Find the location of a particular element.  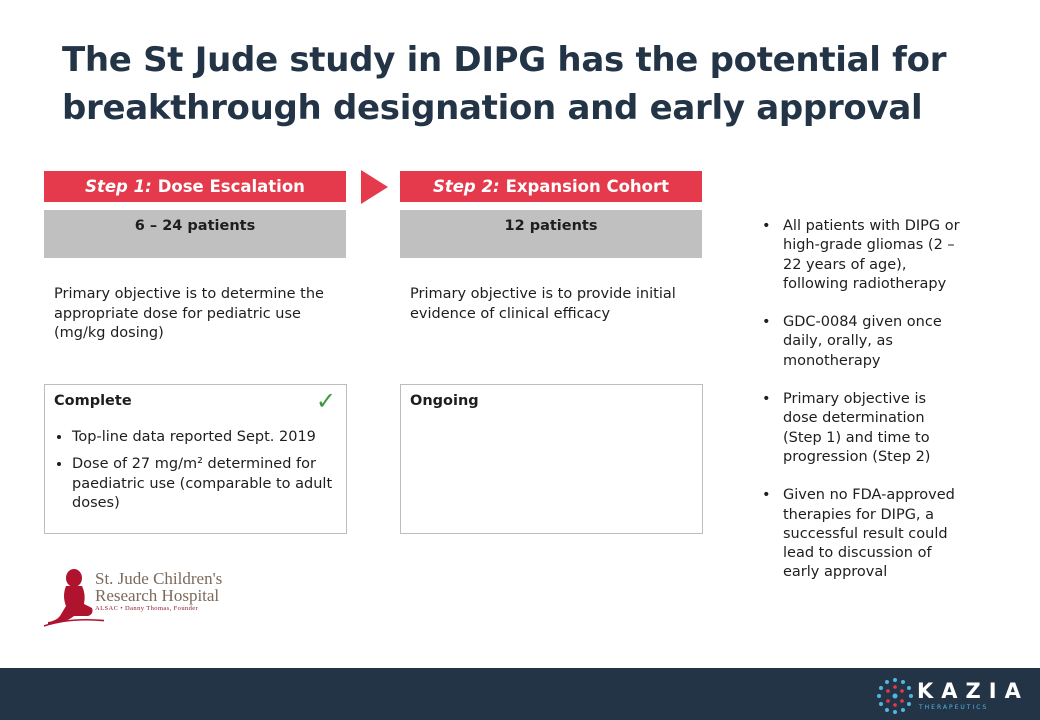

step2-header: Step 2: Expansion Cohort is located at coordinates (551, 186).